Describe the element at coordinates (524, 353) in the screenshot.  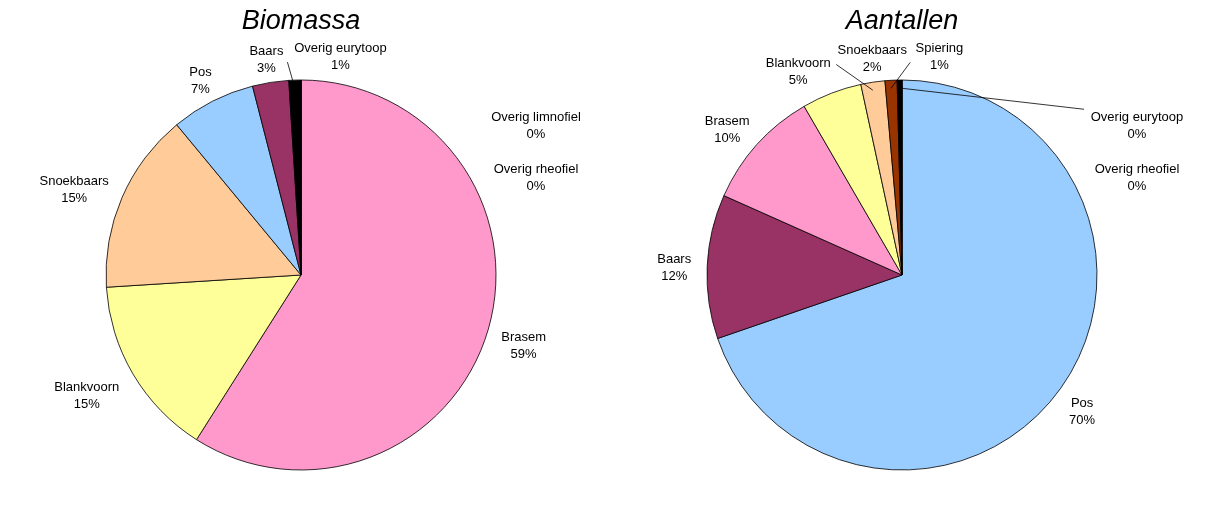
I see `data-label: 59%` at that location.